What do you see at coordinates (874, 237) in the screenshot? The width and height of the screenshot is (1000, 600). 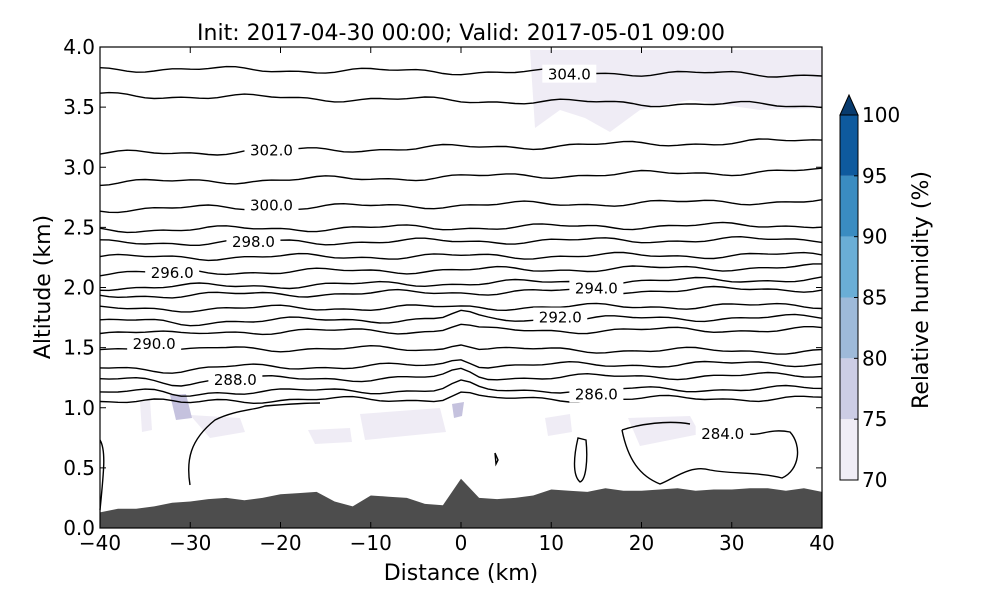 I see `colorbar-tick-label: 90` at bounding box center [874, 237].